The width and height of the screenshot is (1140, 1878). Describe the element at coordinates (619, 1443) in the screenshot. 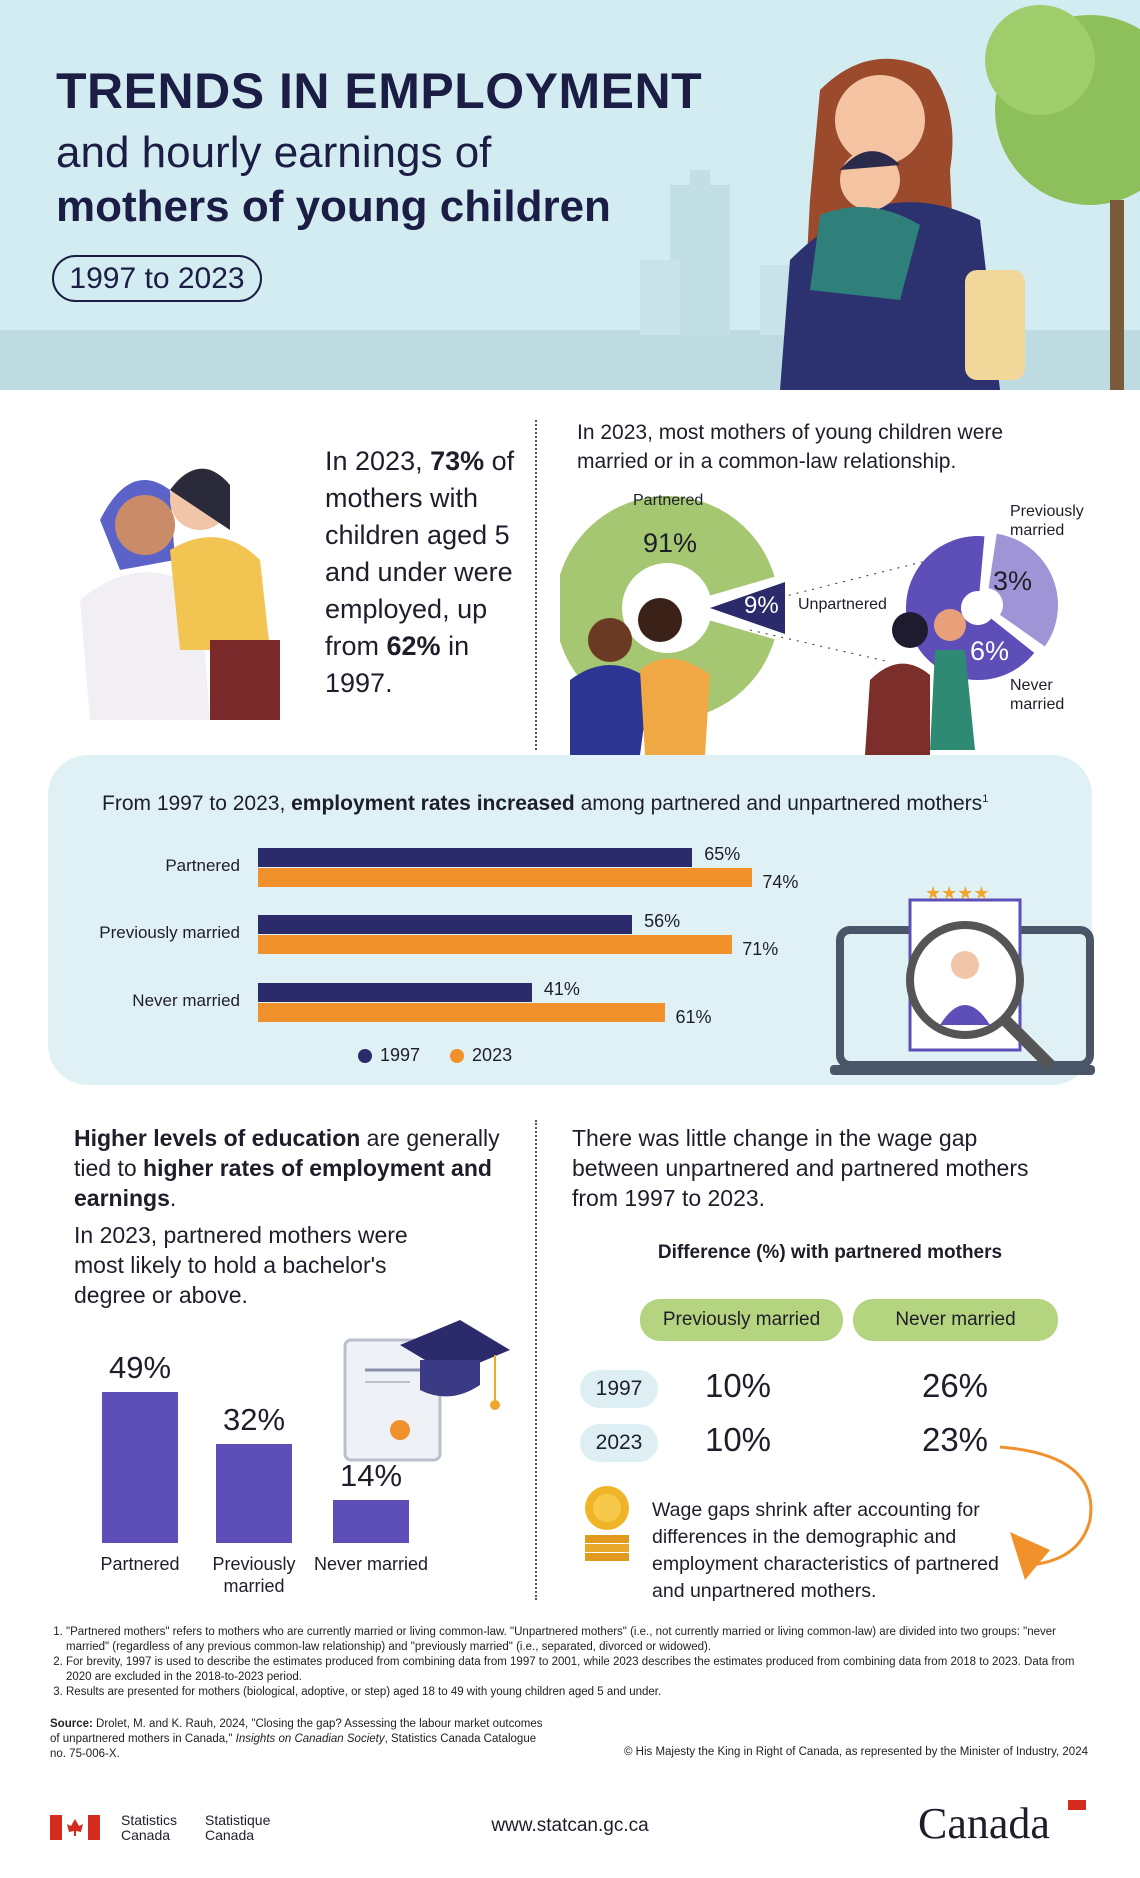

I see `row-year-2023: 2023` at that location.